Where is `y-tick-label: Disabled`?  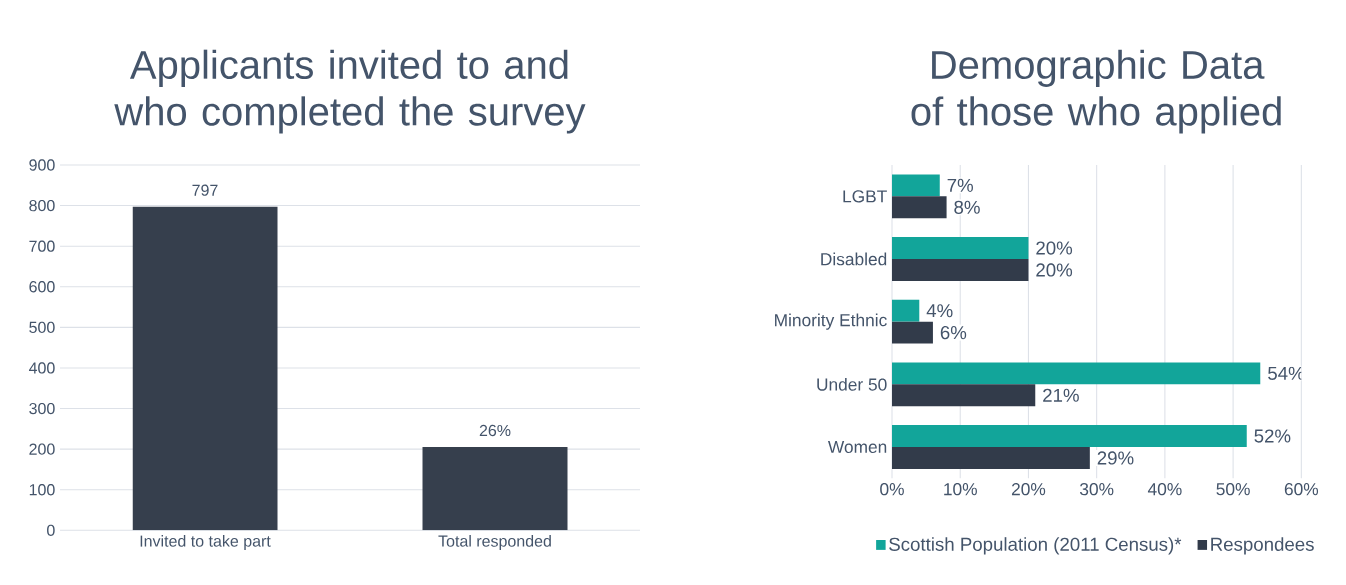 y-tick-label: Disabled is located at coordinates (854, 259).